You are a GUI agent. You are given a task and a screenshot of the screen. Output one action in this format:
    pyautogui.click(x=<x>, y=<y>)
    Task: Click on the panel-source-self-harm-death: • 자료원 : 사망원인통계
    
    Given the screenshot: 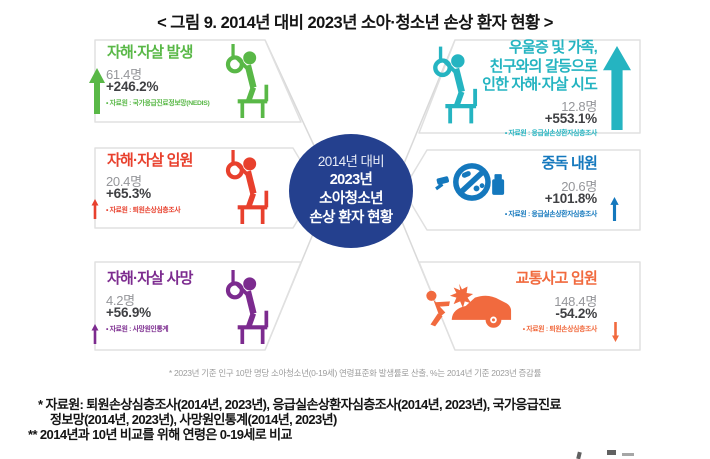 What is the action you would take?
    pyautogui.click(x=137, y=329)
    